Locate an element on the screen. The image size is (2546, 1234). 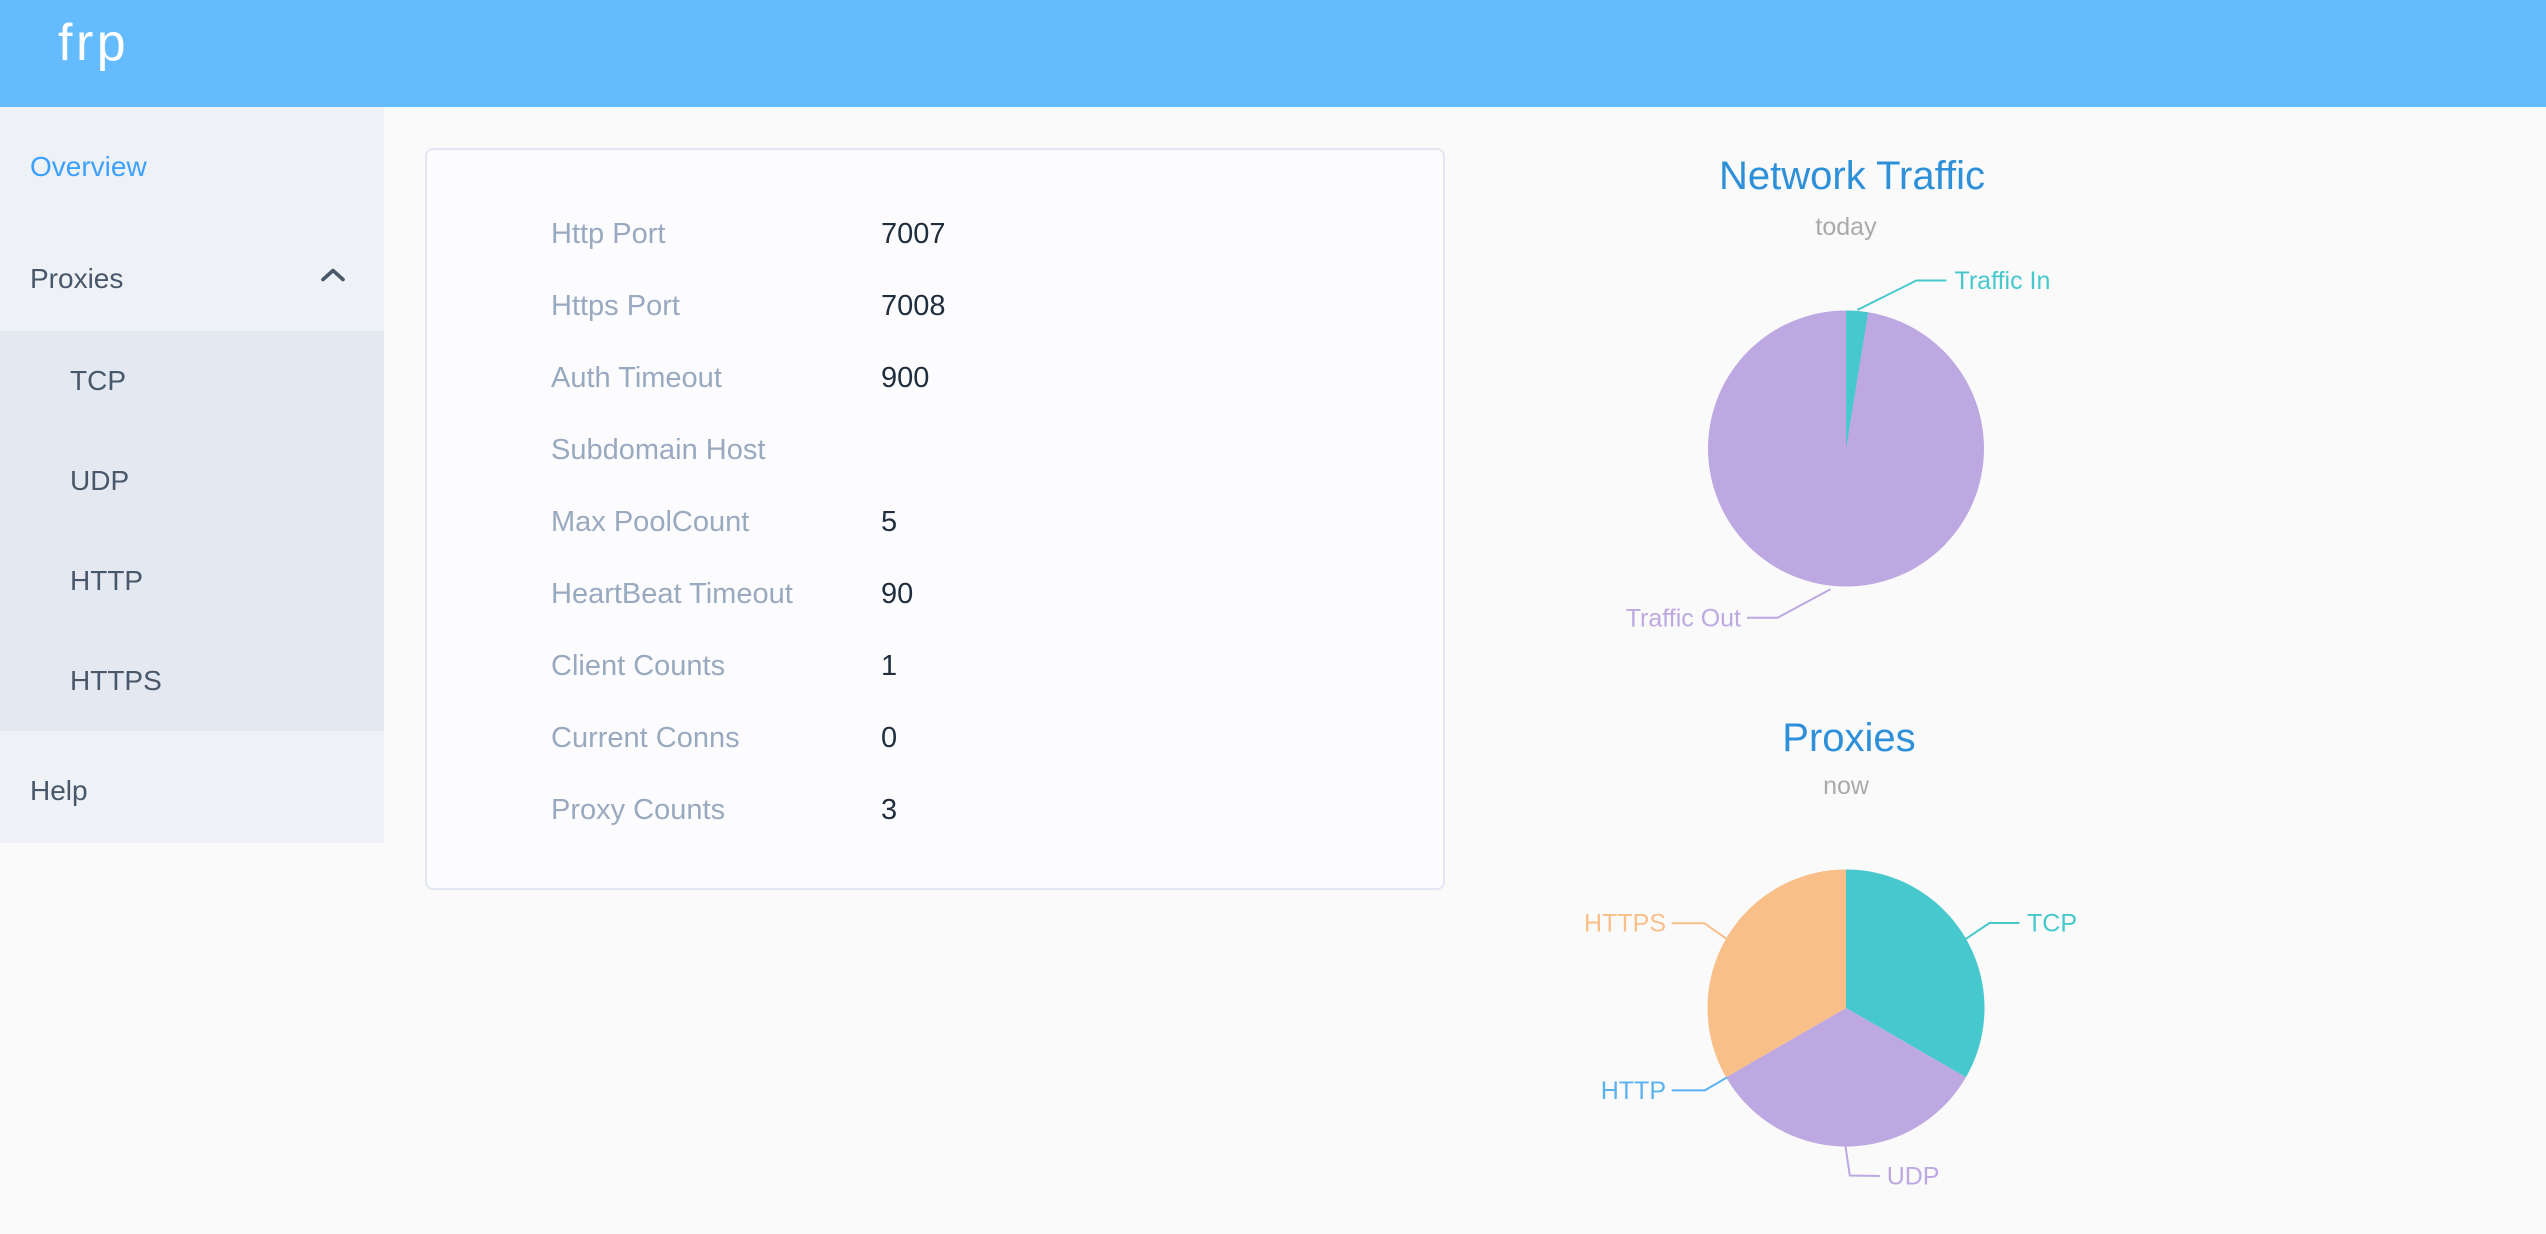
svg-text: TCP is located at coordinates (2052, 924).